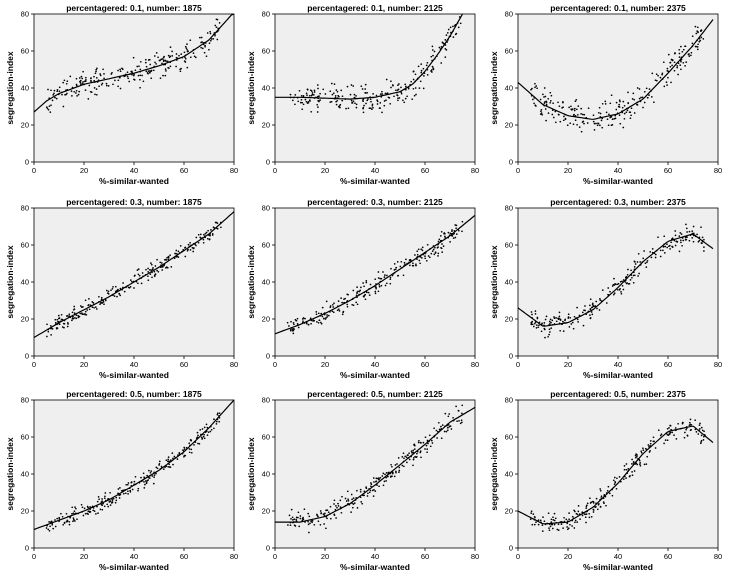  Describe the element at coordinates (375, 464) in the screenshot. I see `fit-line` at that location.